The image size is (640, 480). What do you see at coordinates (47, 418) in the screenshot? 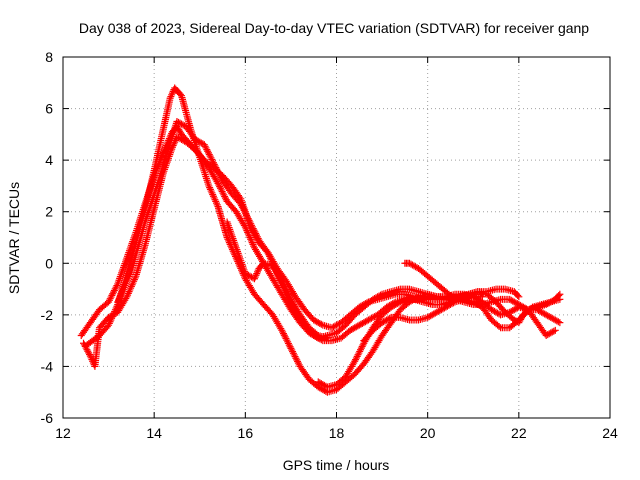
I see `y-tick-label: -6` at bounding box center [47, 418].